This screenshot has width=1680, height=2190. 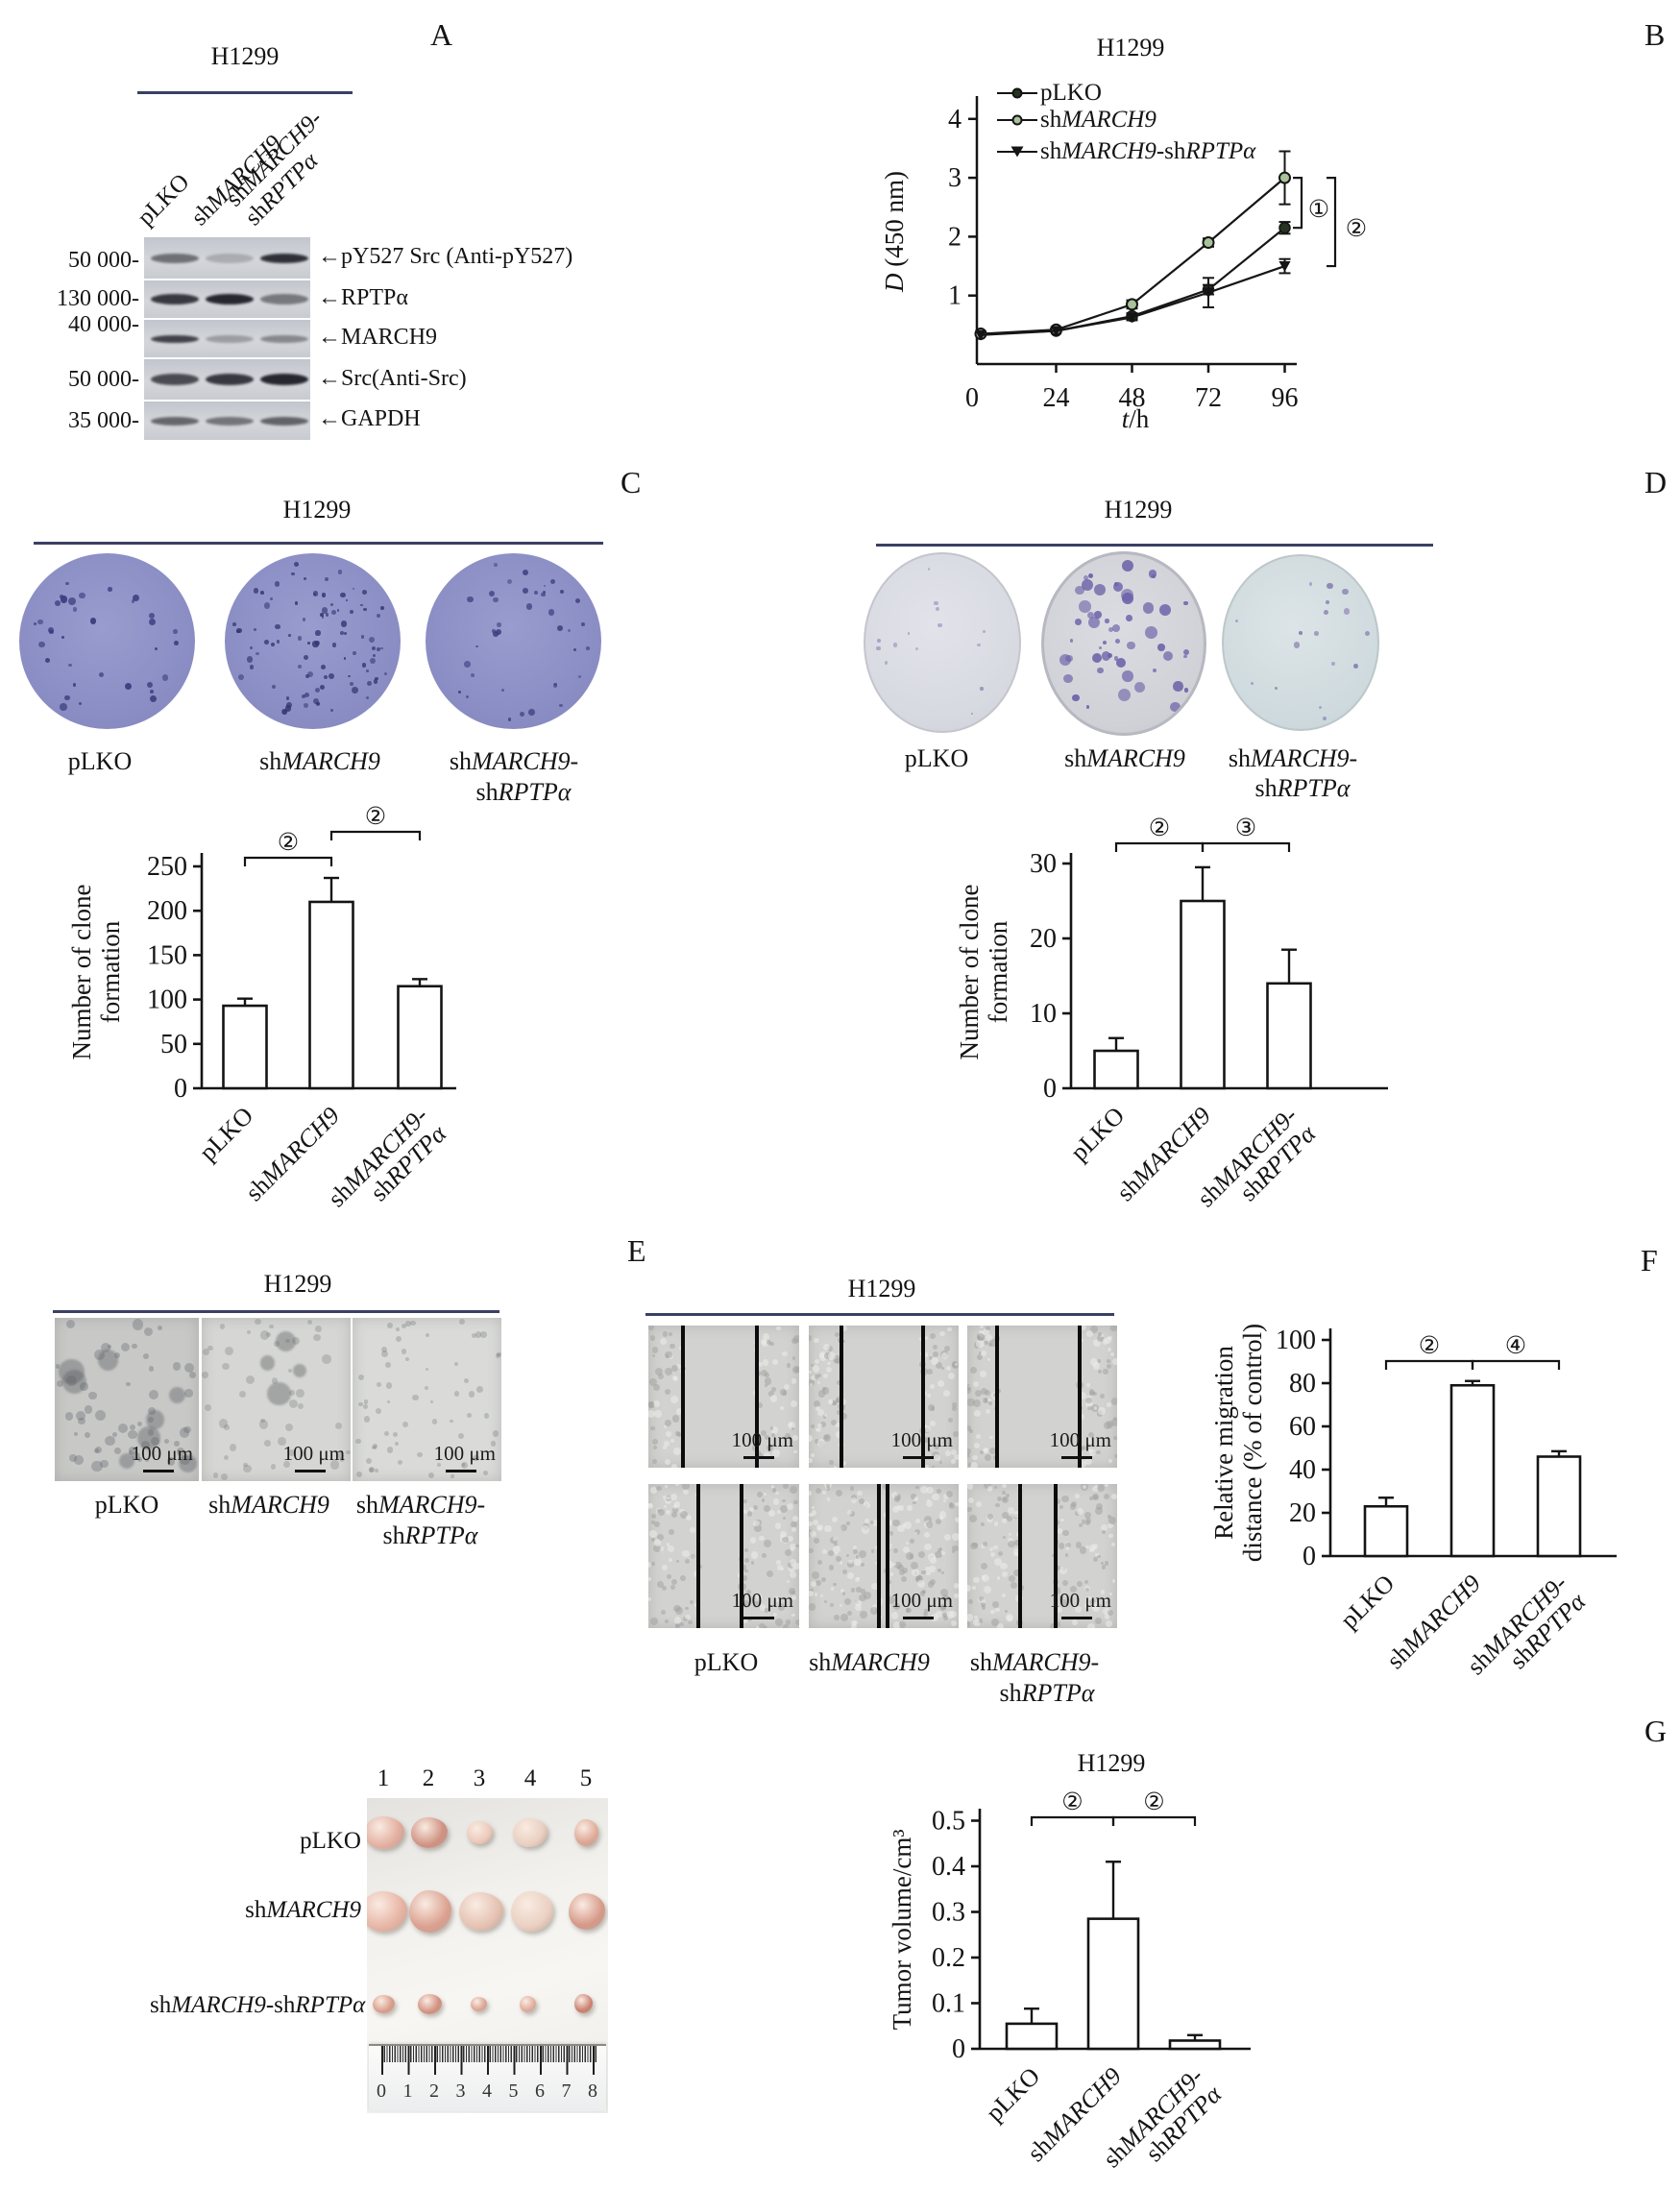 I want to click on svg-text: ④, so click(x=1515, y=1346).